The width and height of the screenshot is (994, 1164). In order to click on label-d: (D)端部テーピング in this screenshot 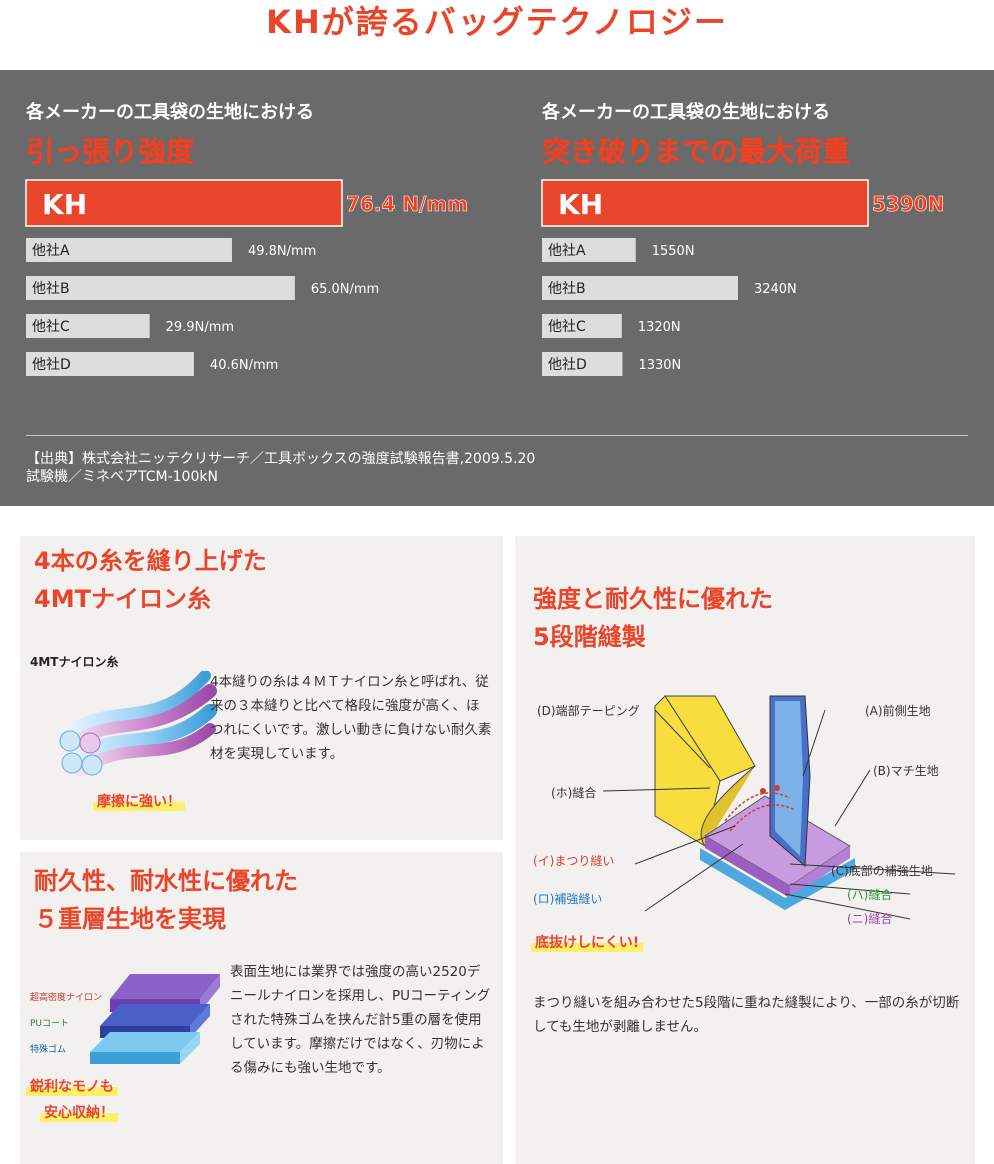, I will do `click(588, 711)`.